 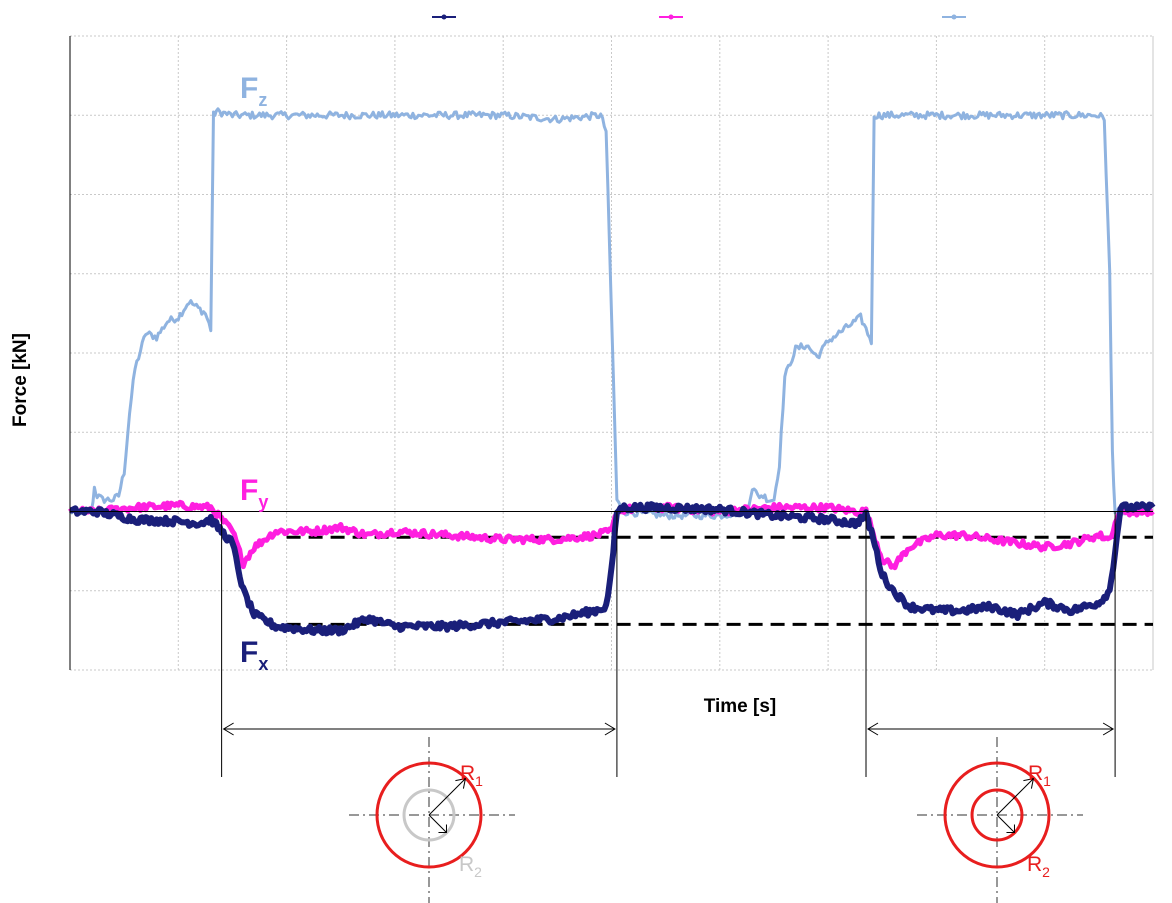 I want to click on series-line-Fx, so click(x=612, y=569).